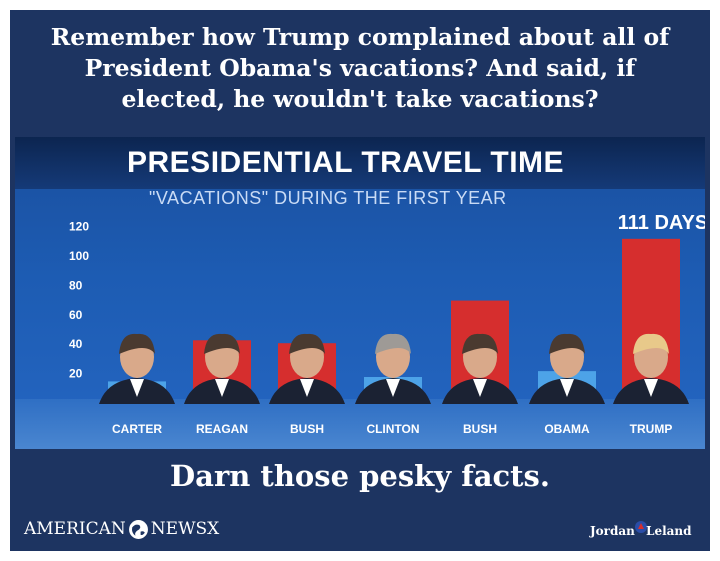  Describe the element at coordinates (76, 374) in the screenshot. I see `y-tick-label: 20` at that location.